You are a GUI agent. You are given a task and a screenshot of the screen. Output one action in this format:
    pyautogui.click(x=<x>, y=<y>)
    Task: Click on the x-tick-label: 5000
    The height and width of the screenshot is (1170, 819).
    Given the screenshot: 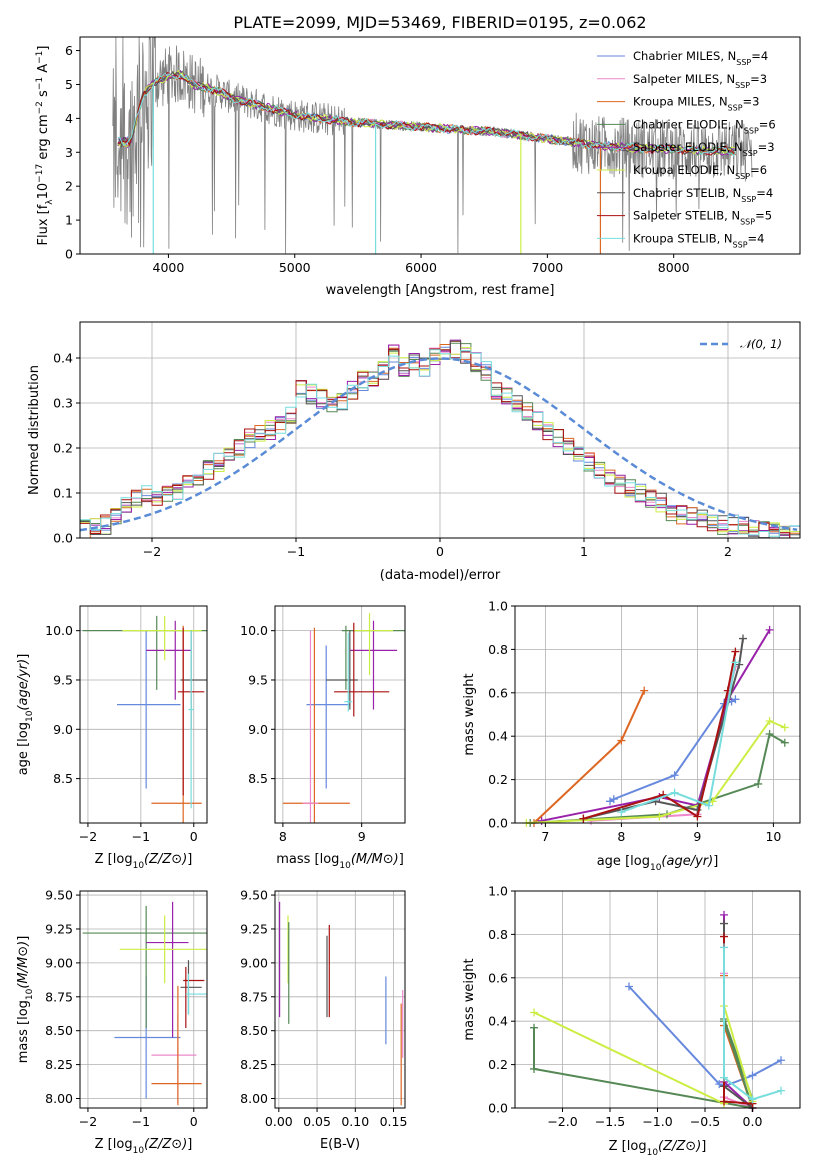 What is the action you would take?
    pyautogui.click(x=295, y=267)
    